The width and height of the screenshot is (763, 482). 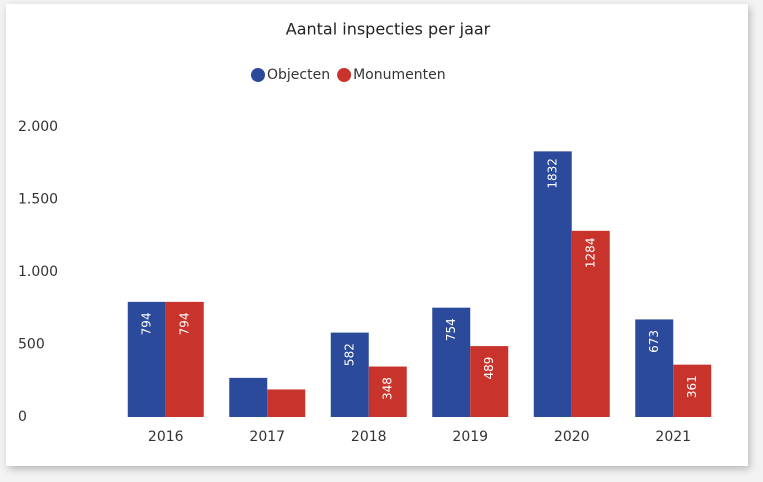 What do you see at coordinates (451, 329) in the screenshot?
I see `data-label: 754` at bounding box center [451, 329].